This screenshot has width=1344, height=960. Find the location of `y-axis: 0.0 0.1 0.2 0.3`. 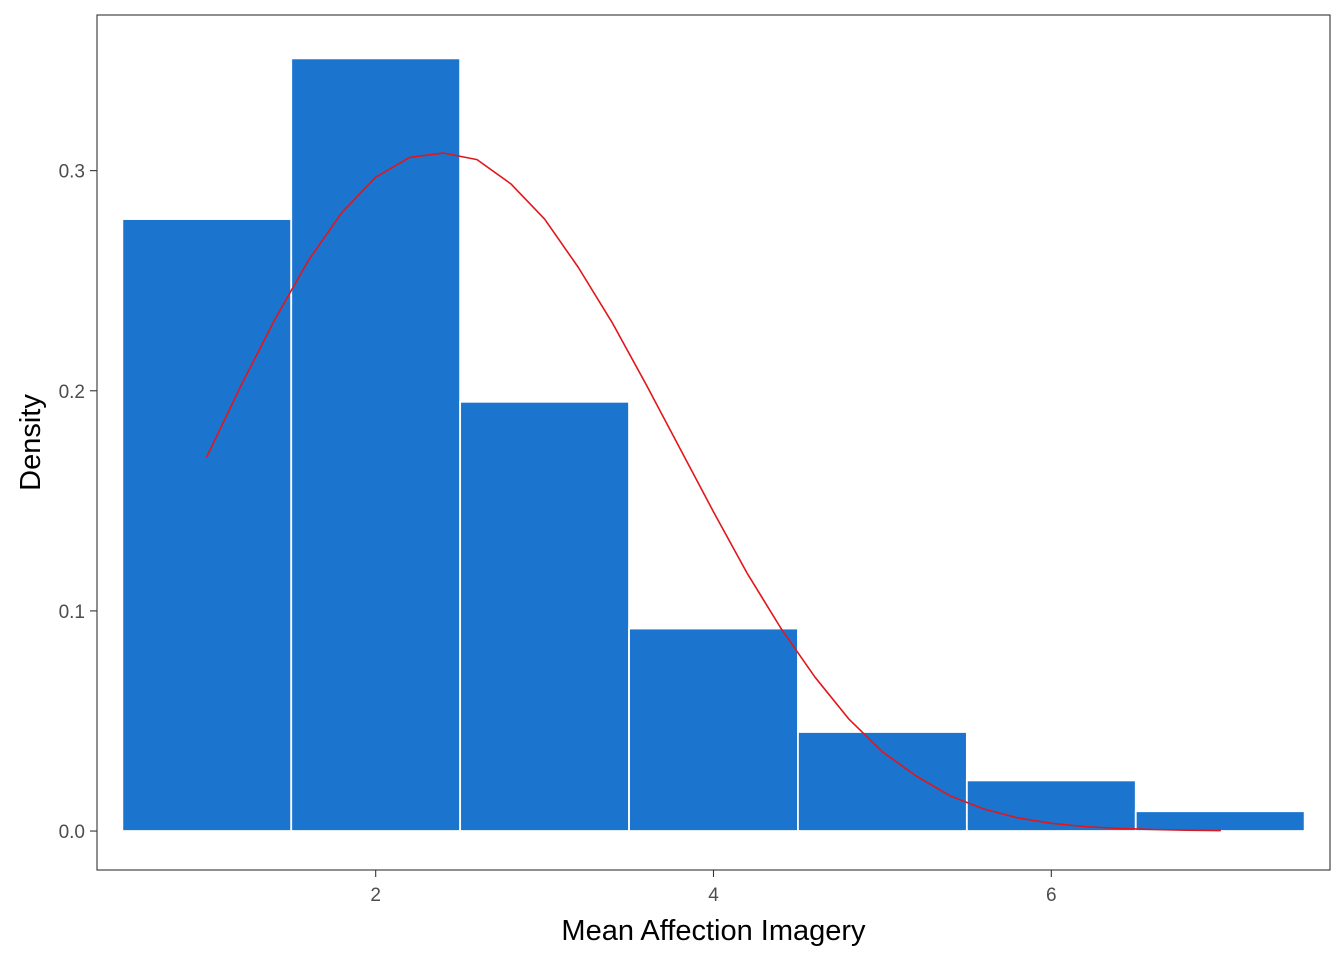

y-axis: 0.0 0.1 0.2 0.3 is located at coordinates (78, 502).